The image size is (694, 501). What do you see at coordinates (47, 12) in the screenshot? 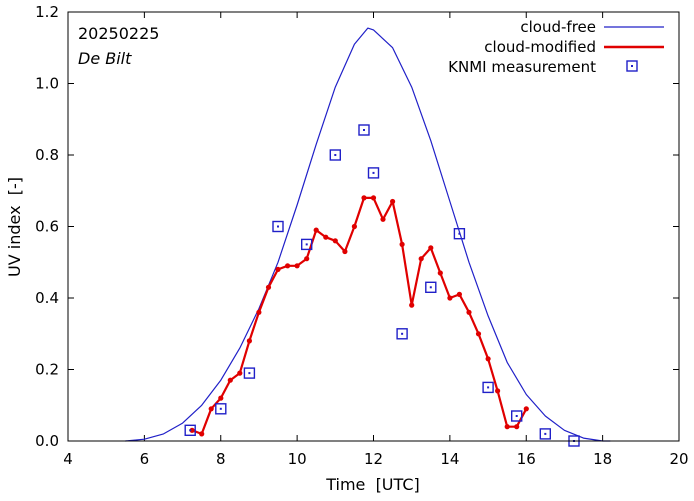
I see `y-tick-label: 1.2` at bounding box center [47, 12].